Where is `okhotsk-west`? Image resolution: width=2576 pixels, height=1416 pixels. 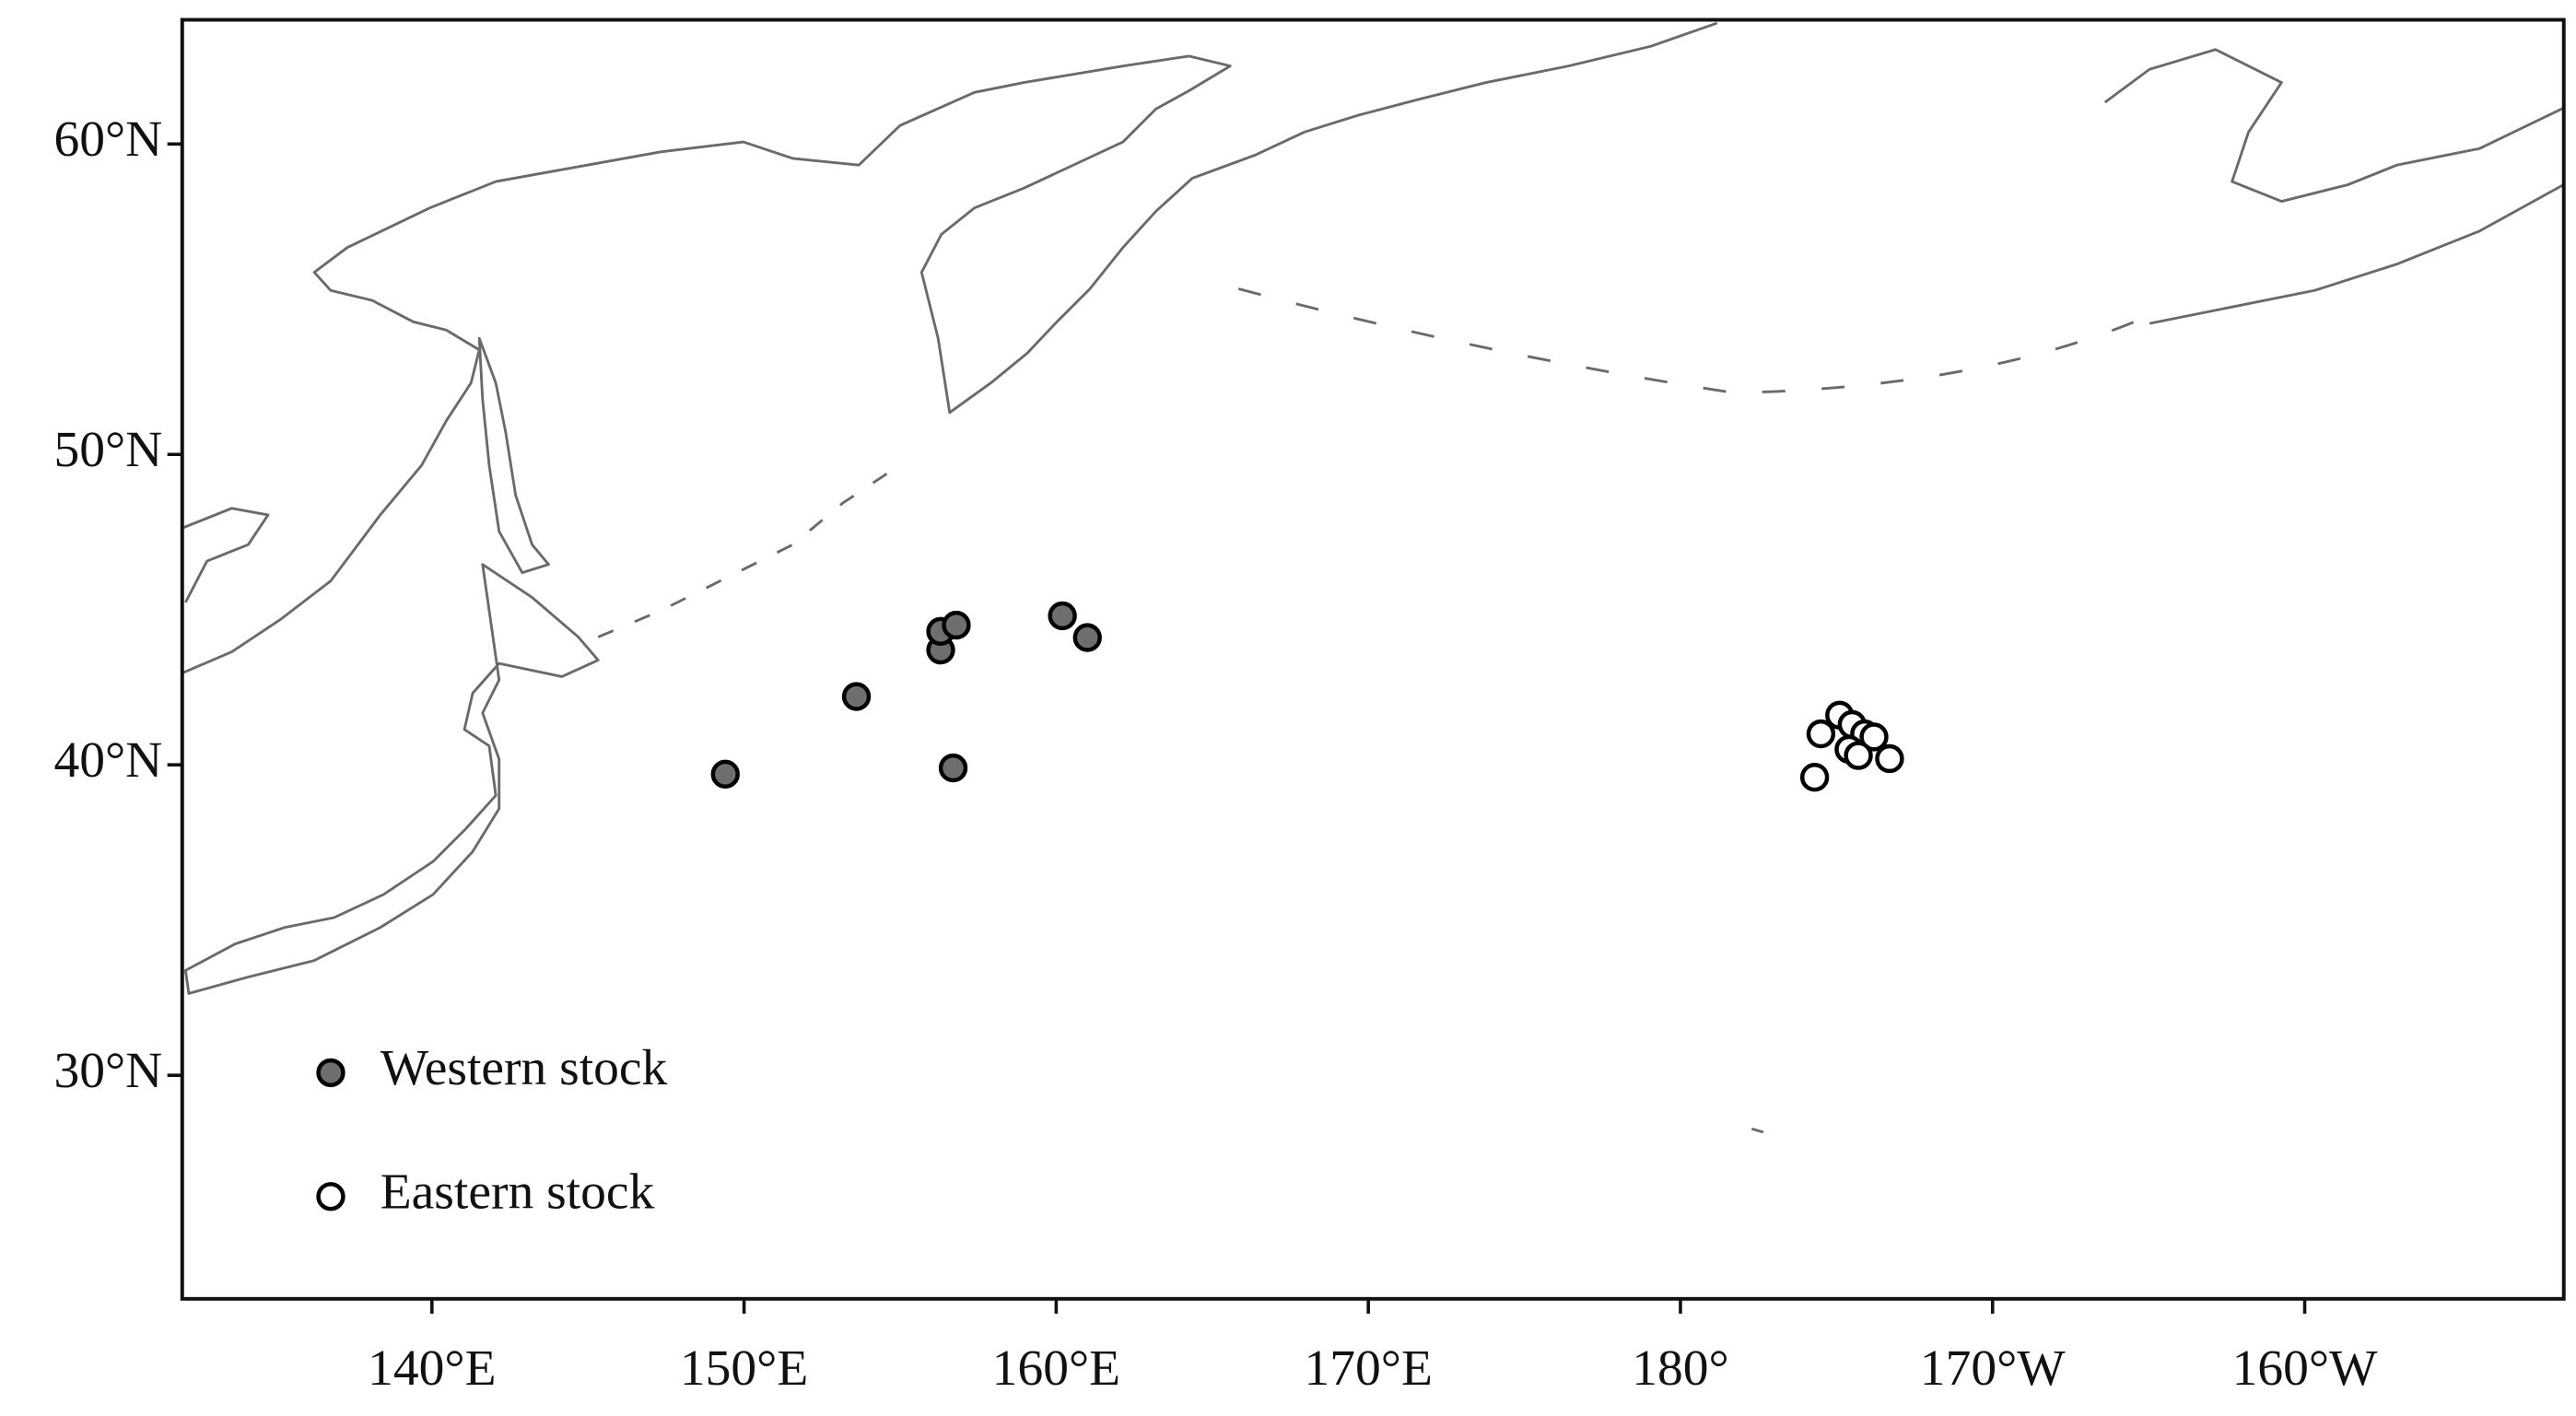
okhotsk-west is located at coordinates (225, 555).